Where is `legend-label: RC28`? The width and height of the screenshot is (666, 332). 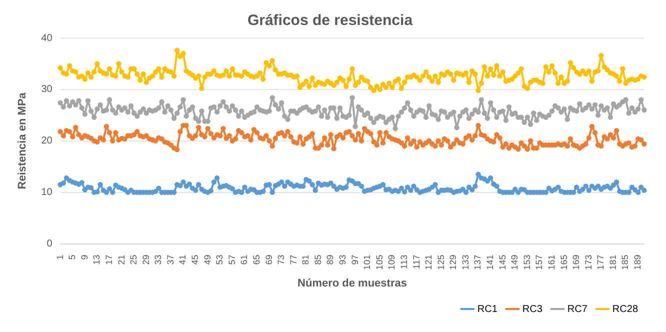 legend-label: RC28 is located at coordinates (625, 309).